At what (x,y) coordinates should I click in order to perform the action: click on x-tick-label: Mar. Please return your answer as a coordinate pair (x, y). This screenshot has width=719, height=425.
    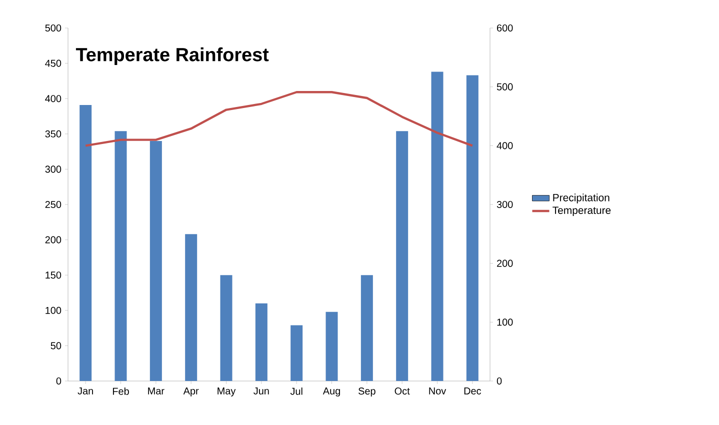
    Looking at the image, I should click on (156, 391).